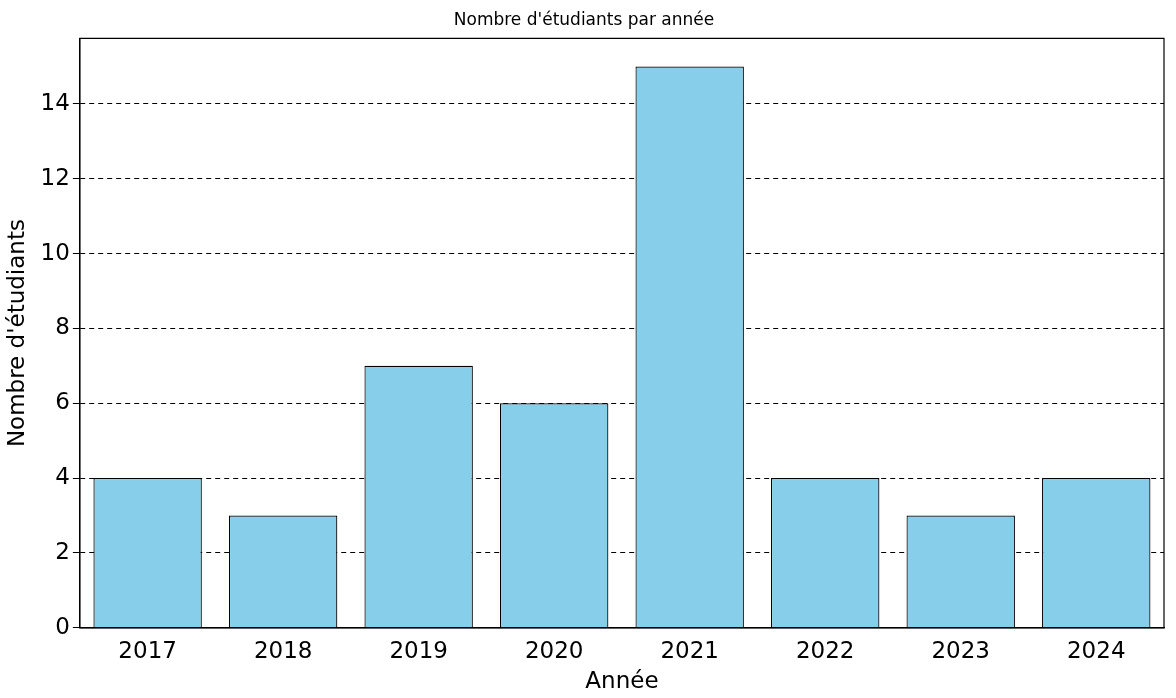  I want to click on y-tick-label: 14, so click(55, 101).